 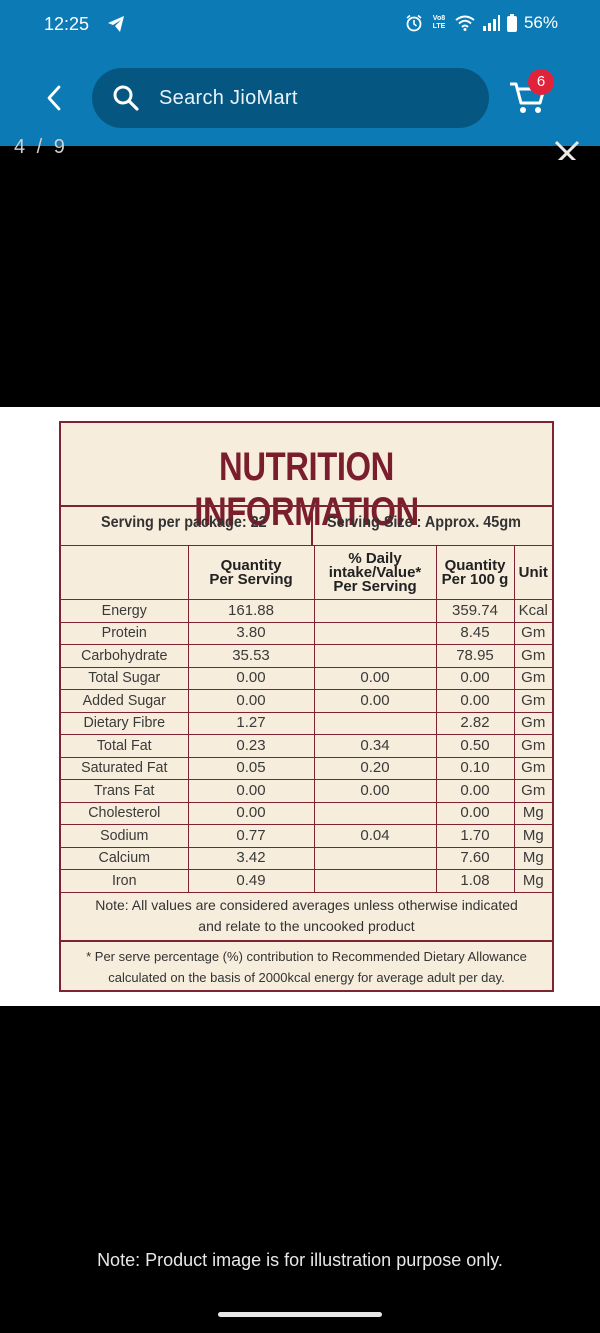 What do you see at coordinates (375, 768) in the screenshot?
I see `cell-daily-value: 0.20` at bounding box center [375, 768].